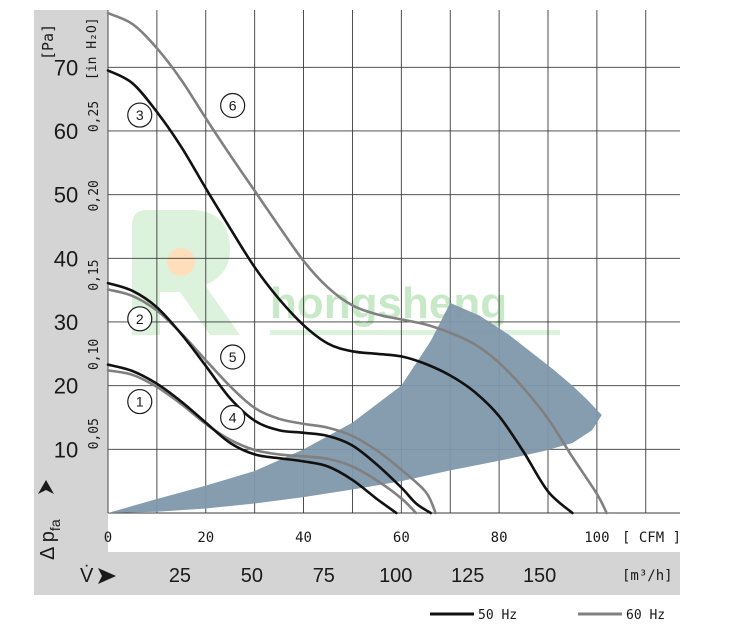 The width and height of the screenshot is (750, 630). What do you see at coordinates (94, 195) in the screenshot?
I see `inh2o-tick: 0,20` at bounding box center [94, 195].